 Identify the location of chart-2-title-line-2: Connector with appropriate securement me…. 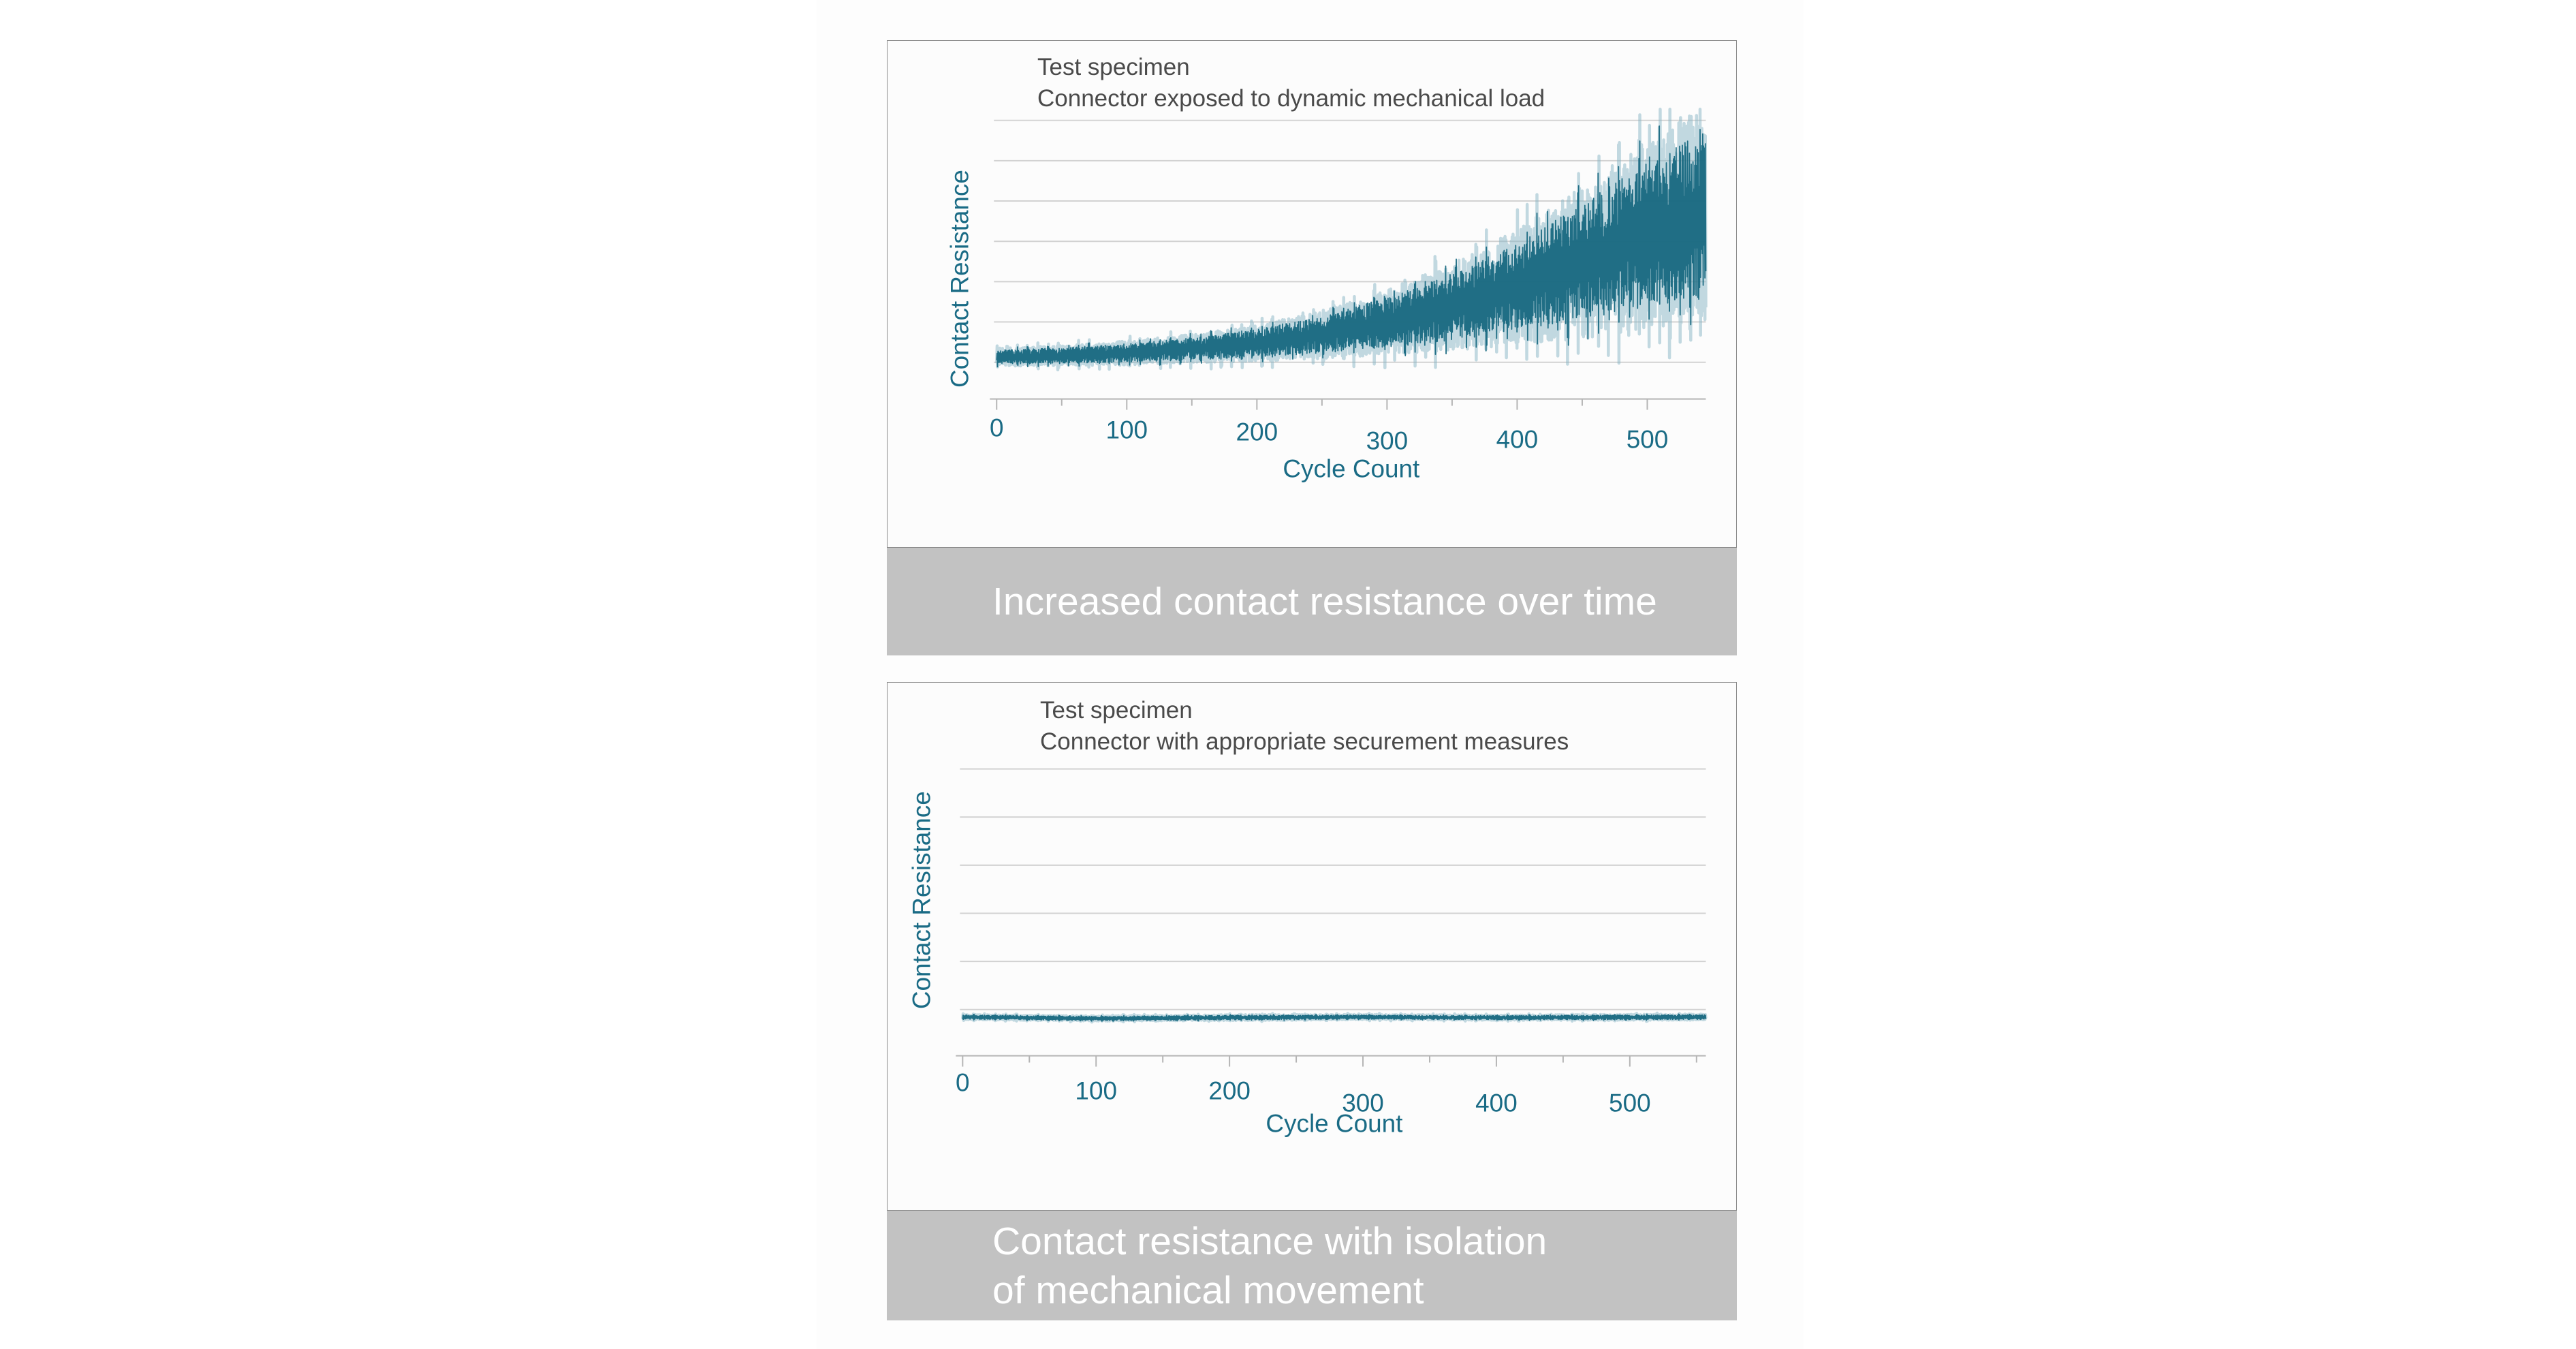
(1304, 742).